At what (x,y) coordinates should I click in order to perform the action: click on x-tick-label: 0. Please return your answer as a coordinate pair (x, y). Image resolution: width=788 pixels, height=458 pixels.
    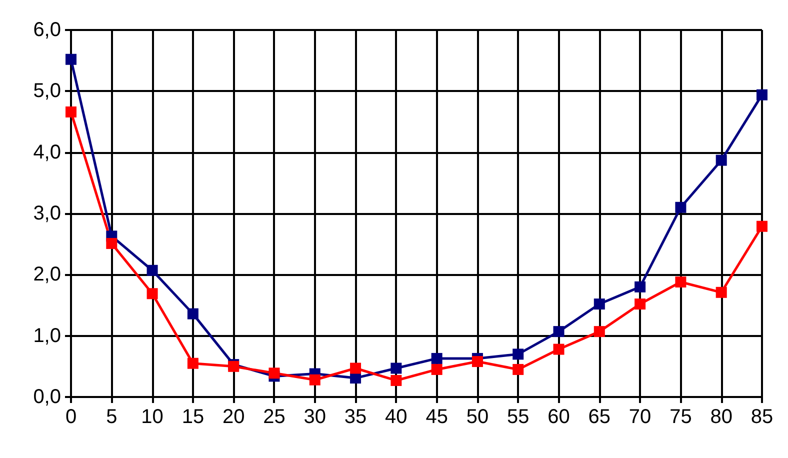
    Looking at the image, I should click on (71, 417).